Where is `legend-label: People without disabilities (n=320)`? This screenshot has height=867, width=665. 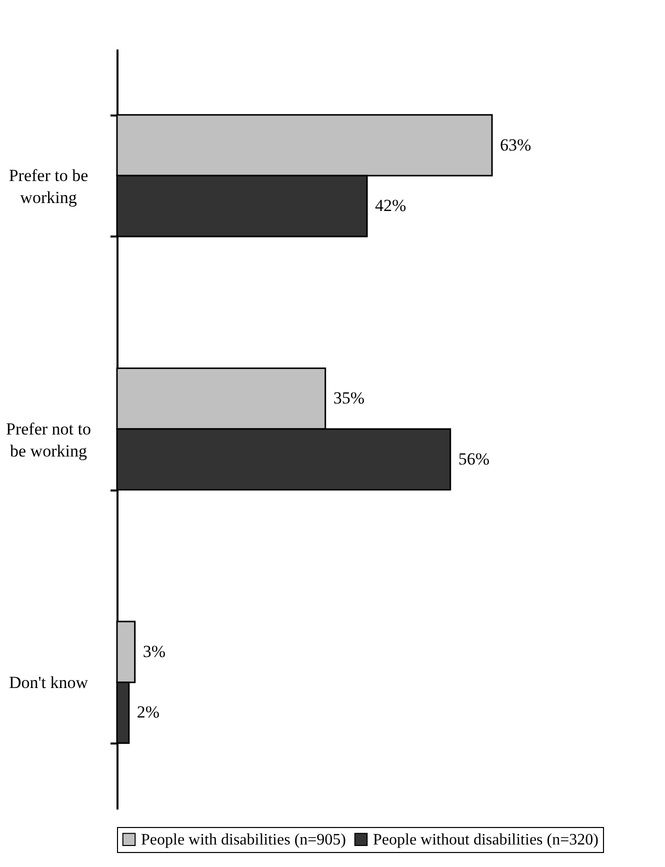 legend-label: People without disabilities (n=320) is located at coordinates (485, 839).